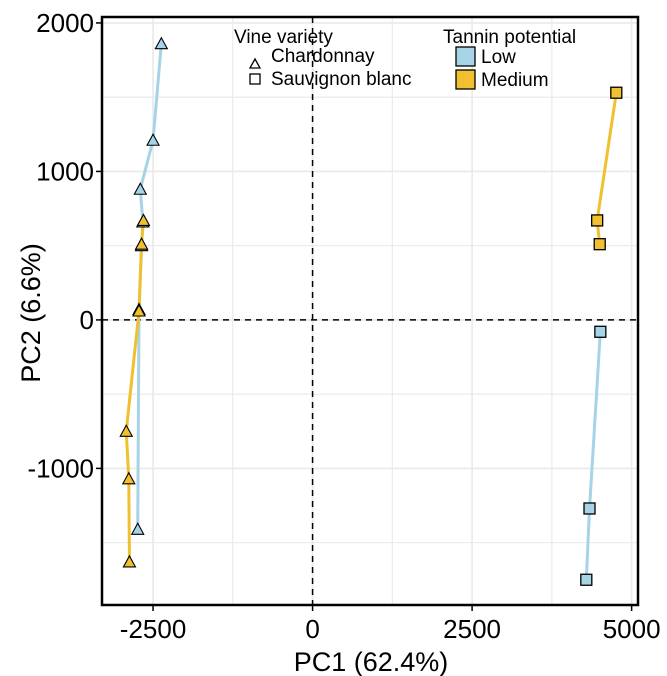 This screenshot has height=676, width=667. I want to click on legend-triangle-symbol, so click(255, 63).